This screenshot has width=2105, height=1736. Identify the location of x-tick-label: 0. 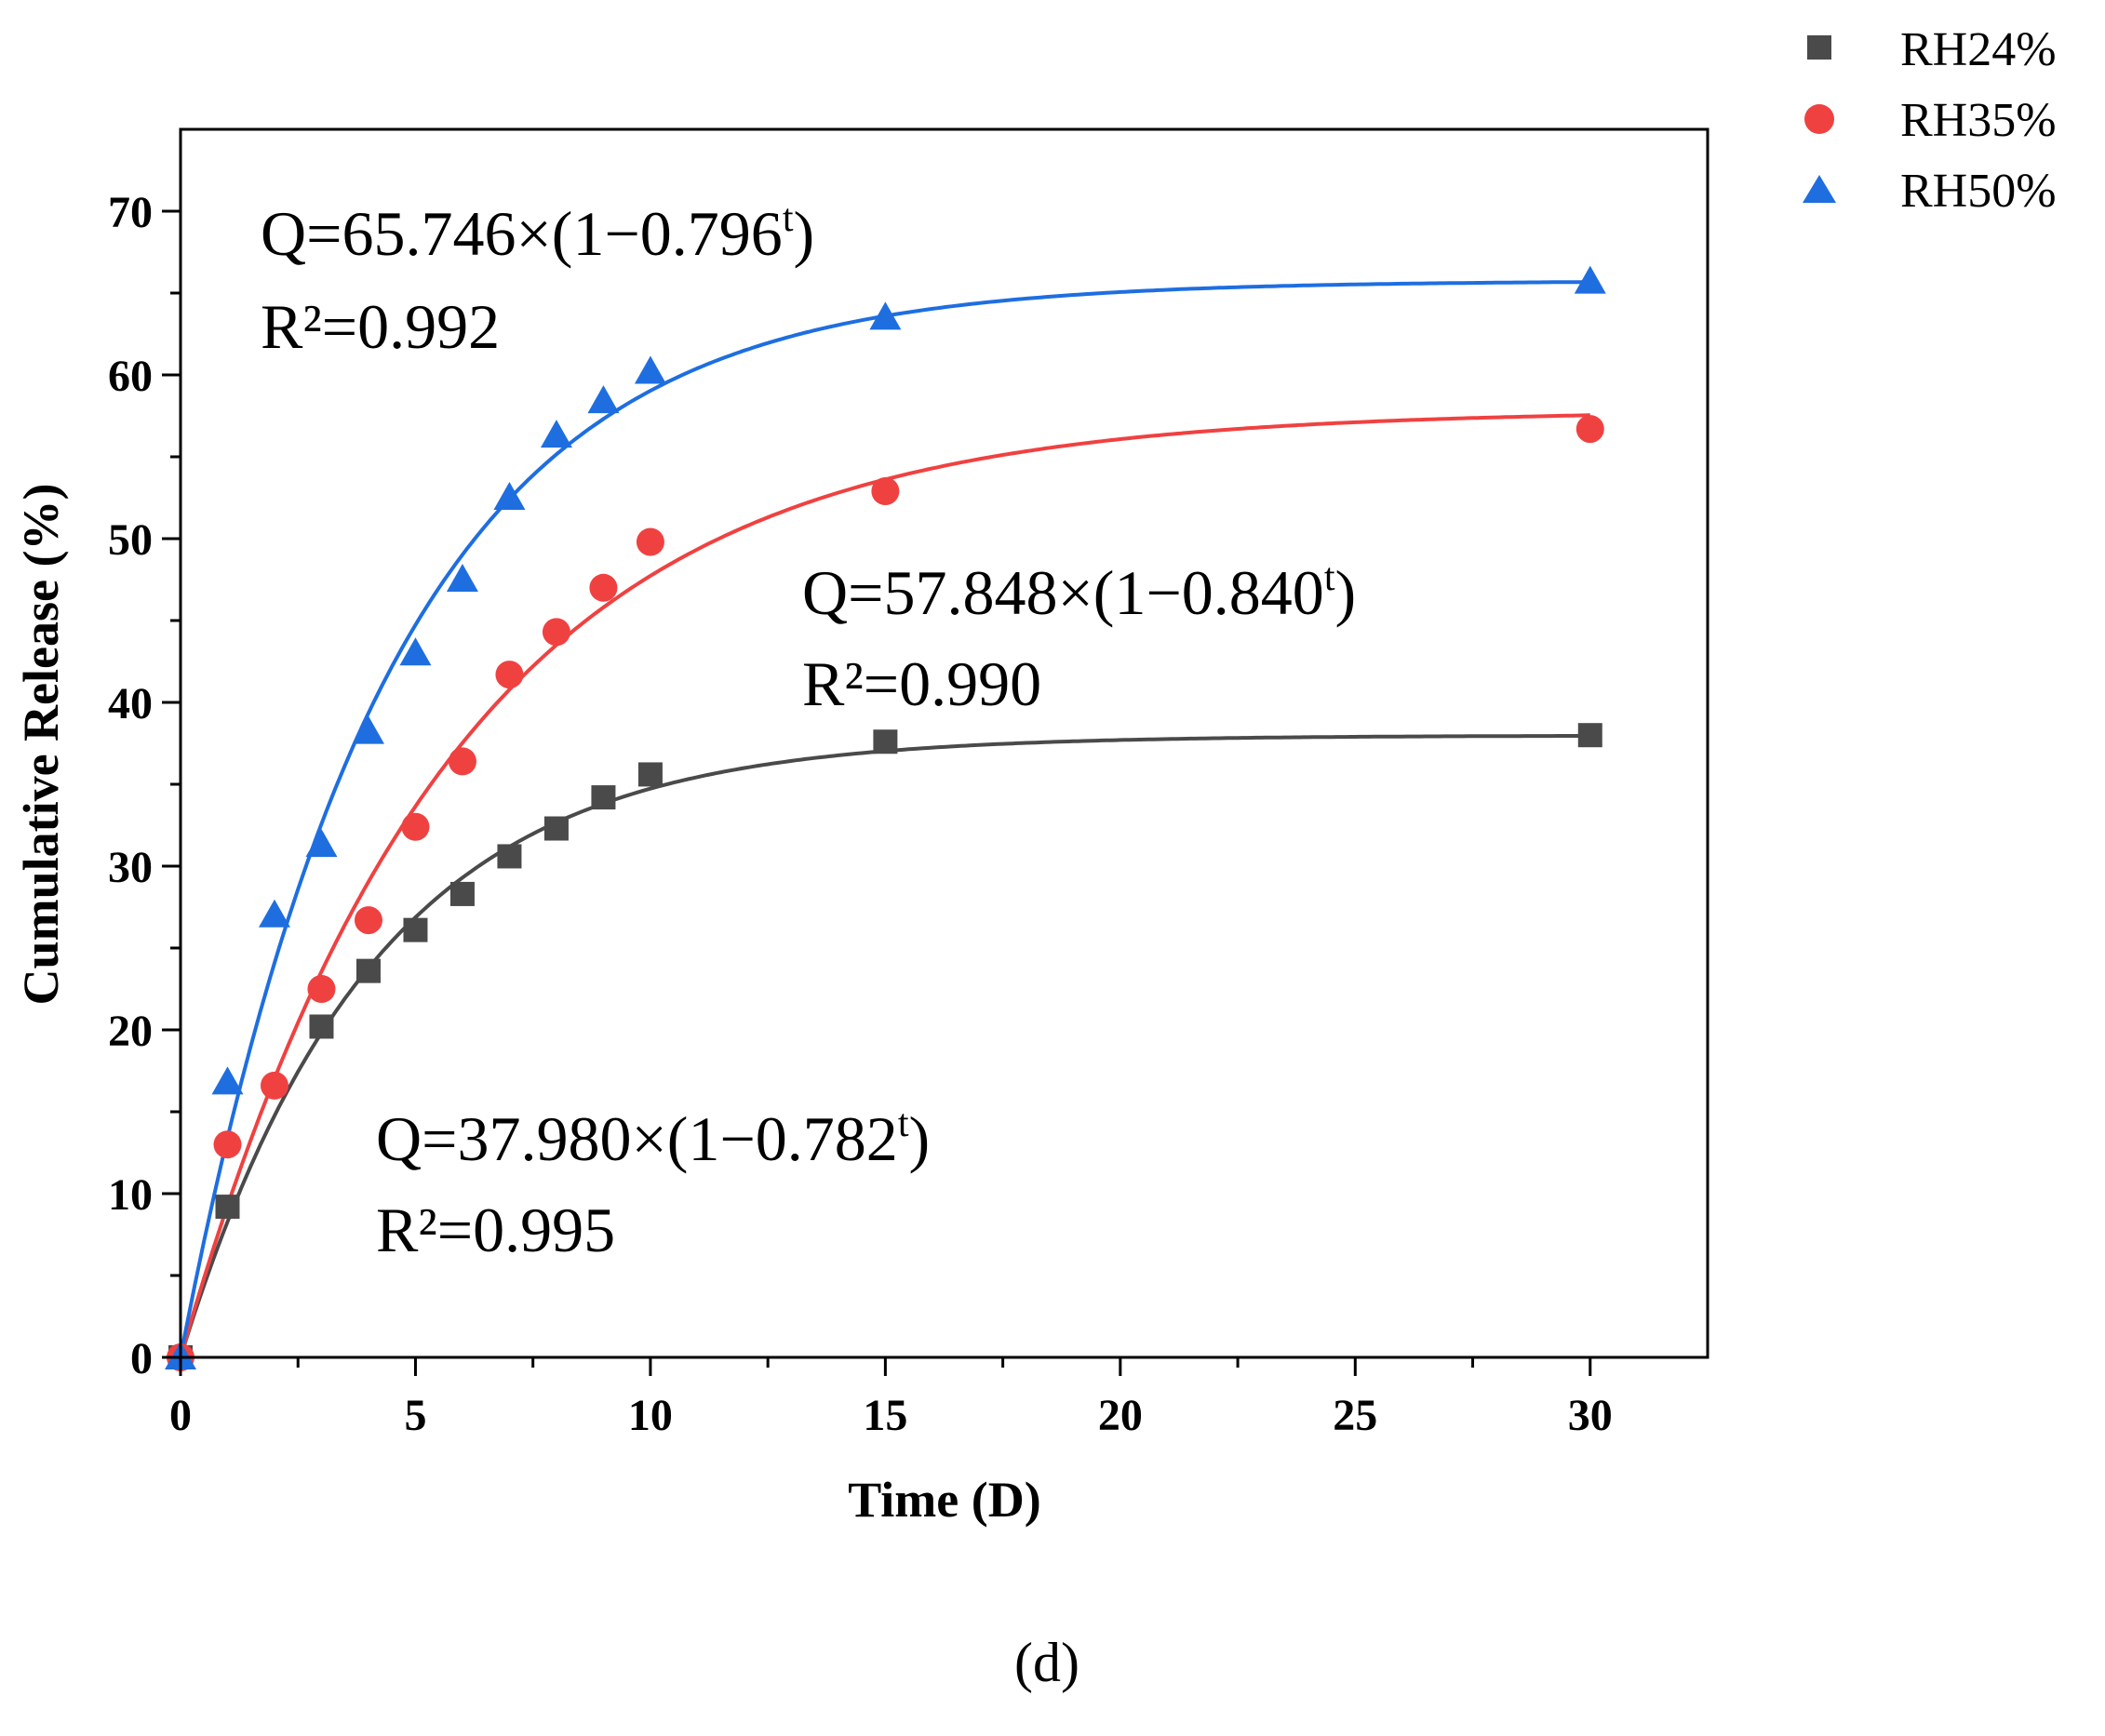
(180, 1415).